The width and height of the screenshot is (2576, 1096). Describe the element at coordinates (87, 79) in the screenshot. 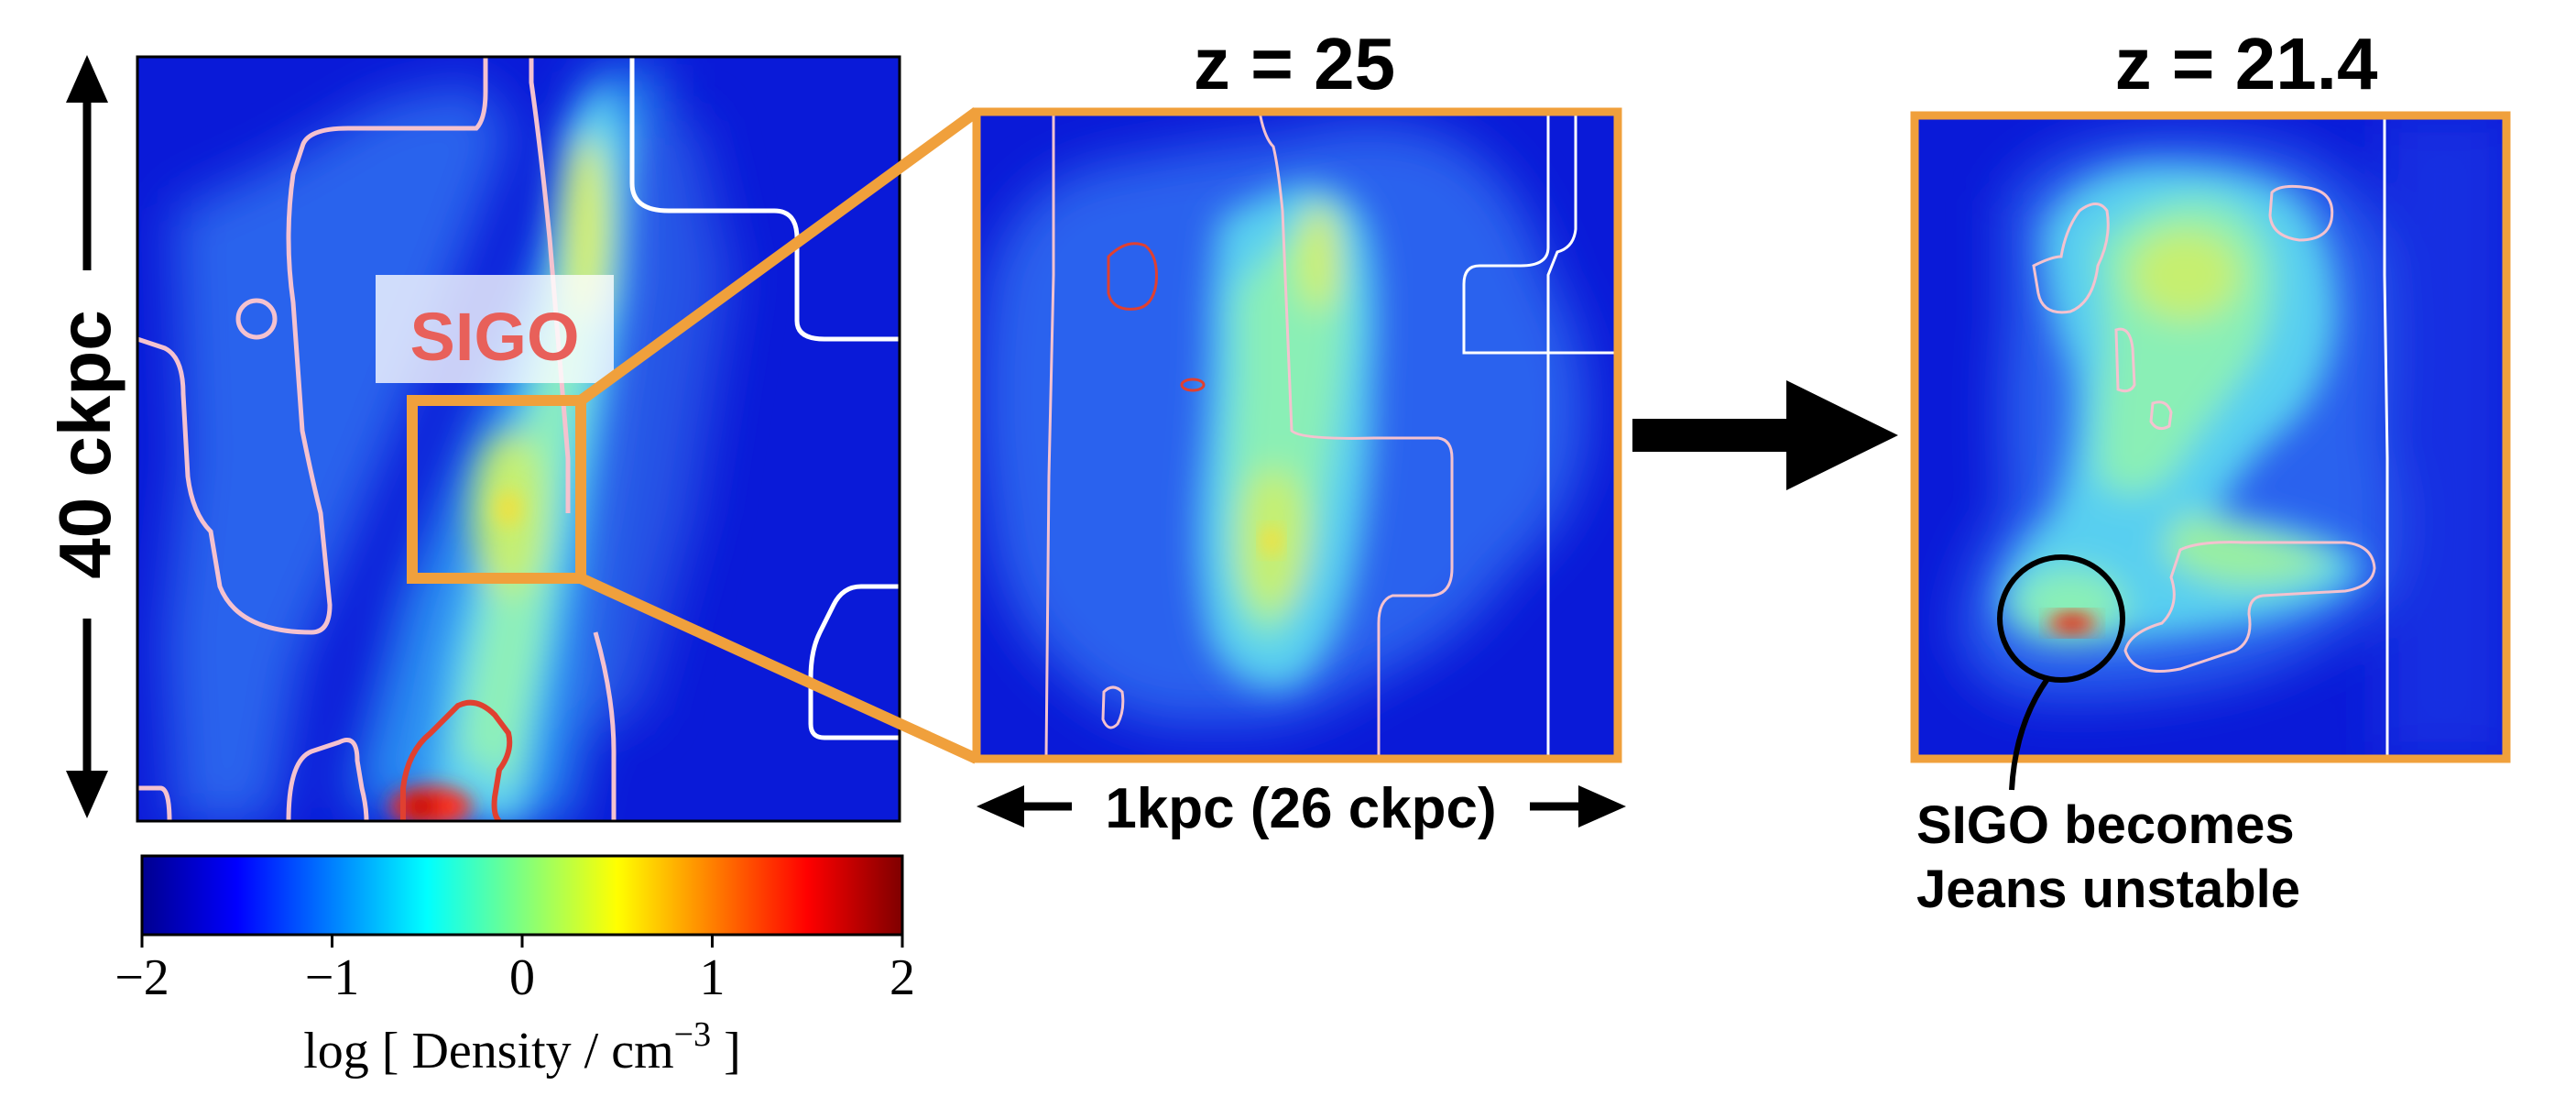

I see `vertical-scale-arrow-up` at that location.